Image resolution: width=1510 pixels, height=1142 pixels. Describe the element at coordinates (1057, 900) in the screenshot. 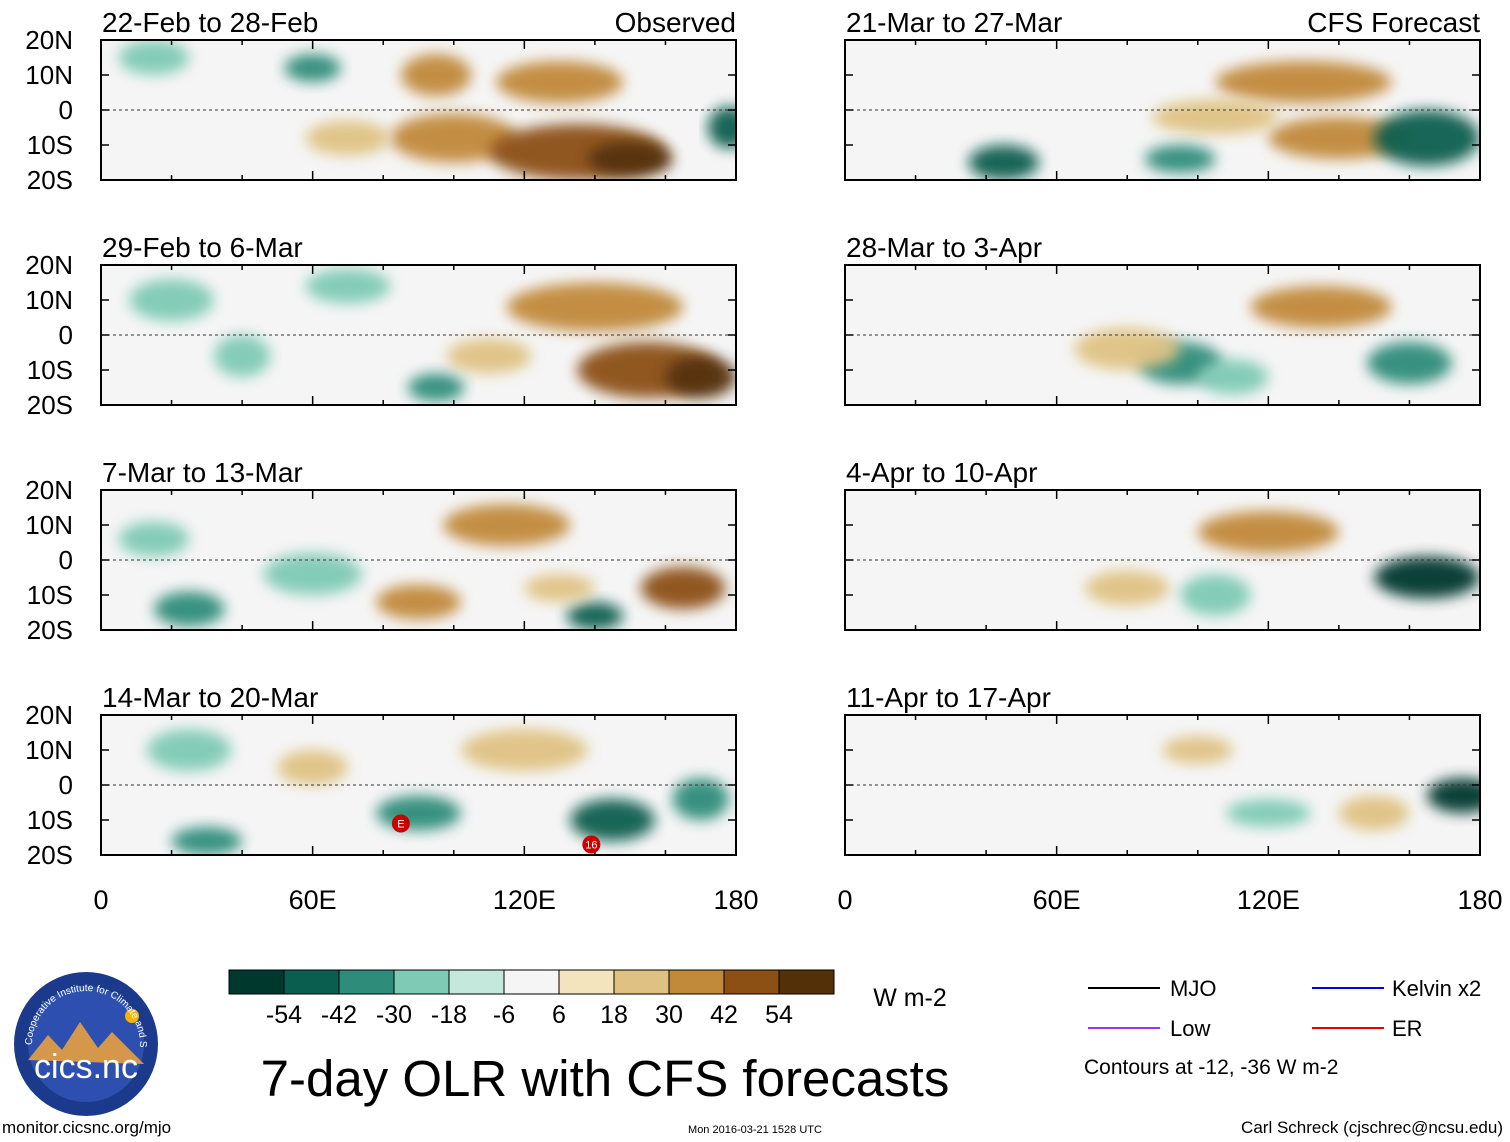

I see `lon-tick-label: 60E` at that location.